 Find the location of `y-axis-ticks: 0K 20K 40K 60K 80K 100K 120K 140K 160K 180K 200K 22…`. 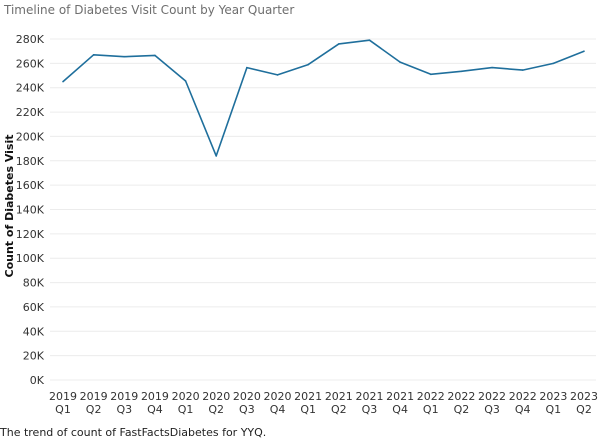

y-axis-ticks: 0K 20K 40K 60K 80K 100K 120K 140K 160K 180K 200K 22… is located at coordinates (30, 210).